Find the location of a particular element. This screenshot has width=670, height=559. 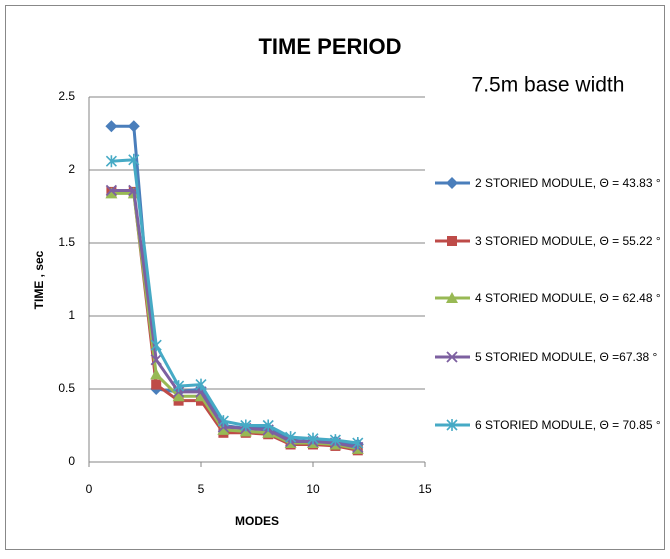

x-tick-label: 5 is located at coordinates (201, 489).